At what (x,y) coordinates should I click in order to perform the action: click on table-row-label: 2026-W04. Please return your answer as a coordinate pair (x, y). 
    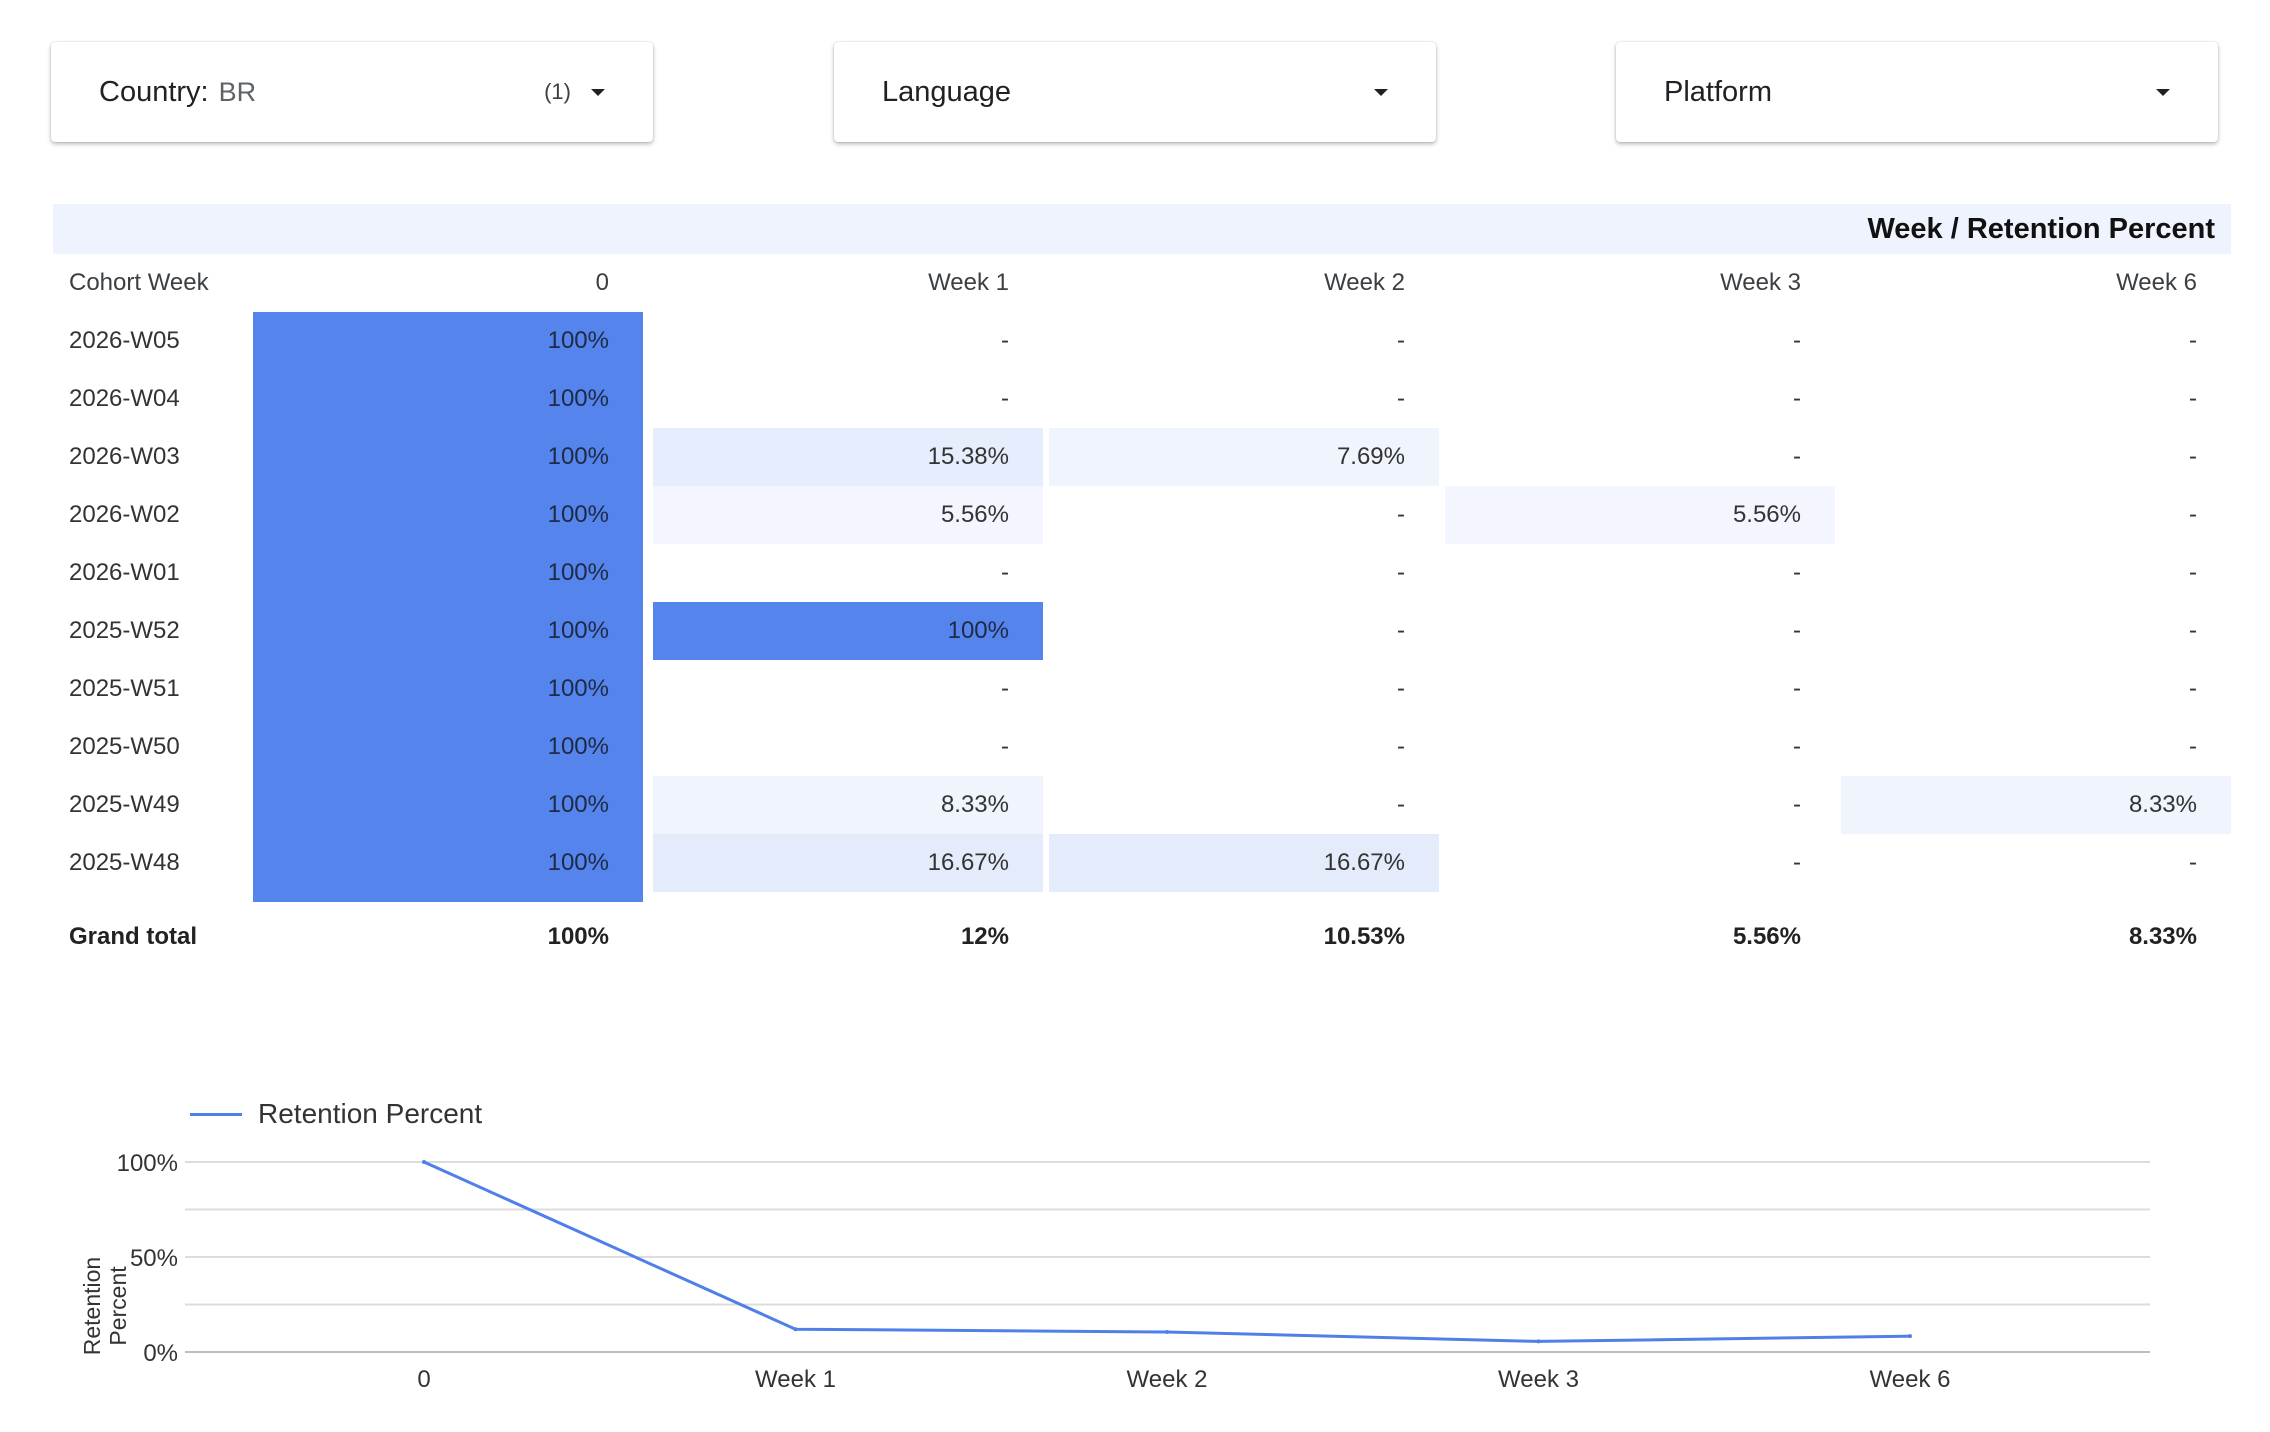
    Looking at the image, I should click on (124, 398).